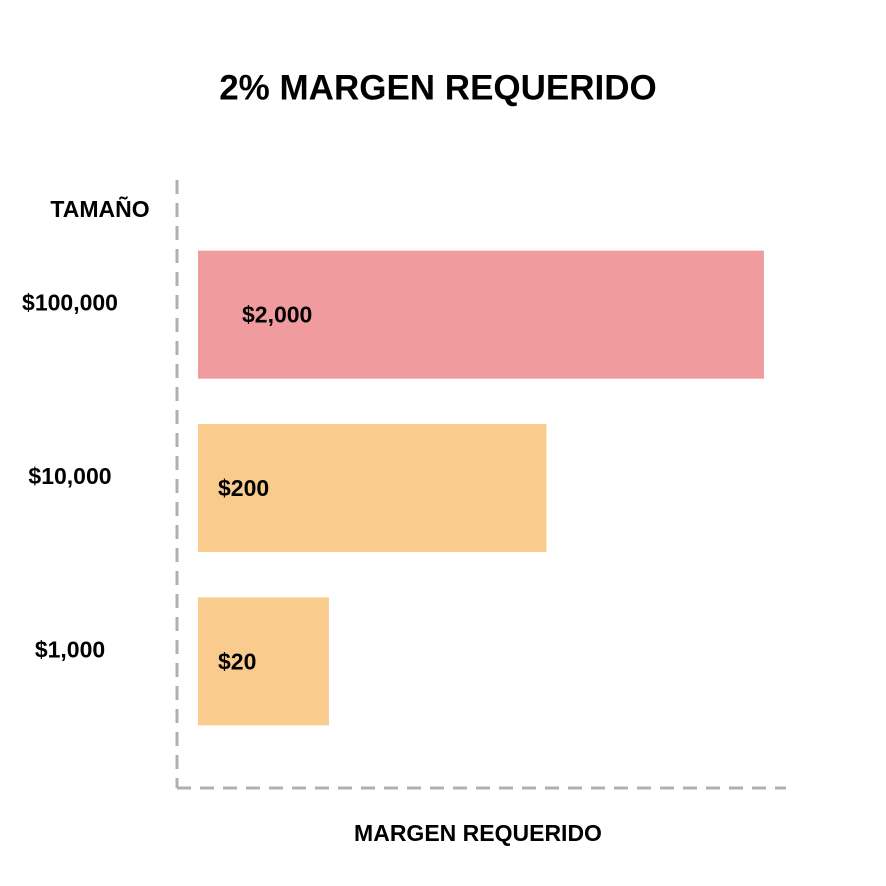 The image size is (886, 886). What do you see at coordinates (478, 833) in the screenshot?
I see `x-axis-label: MARGEN REQUERIDO` at bounding box center [478, 833].